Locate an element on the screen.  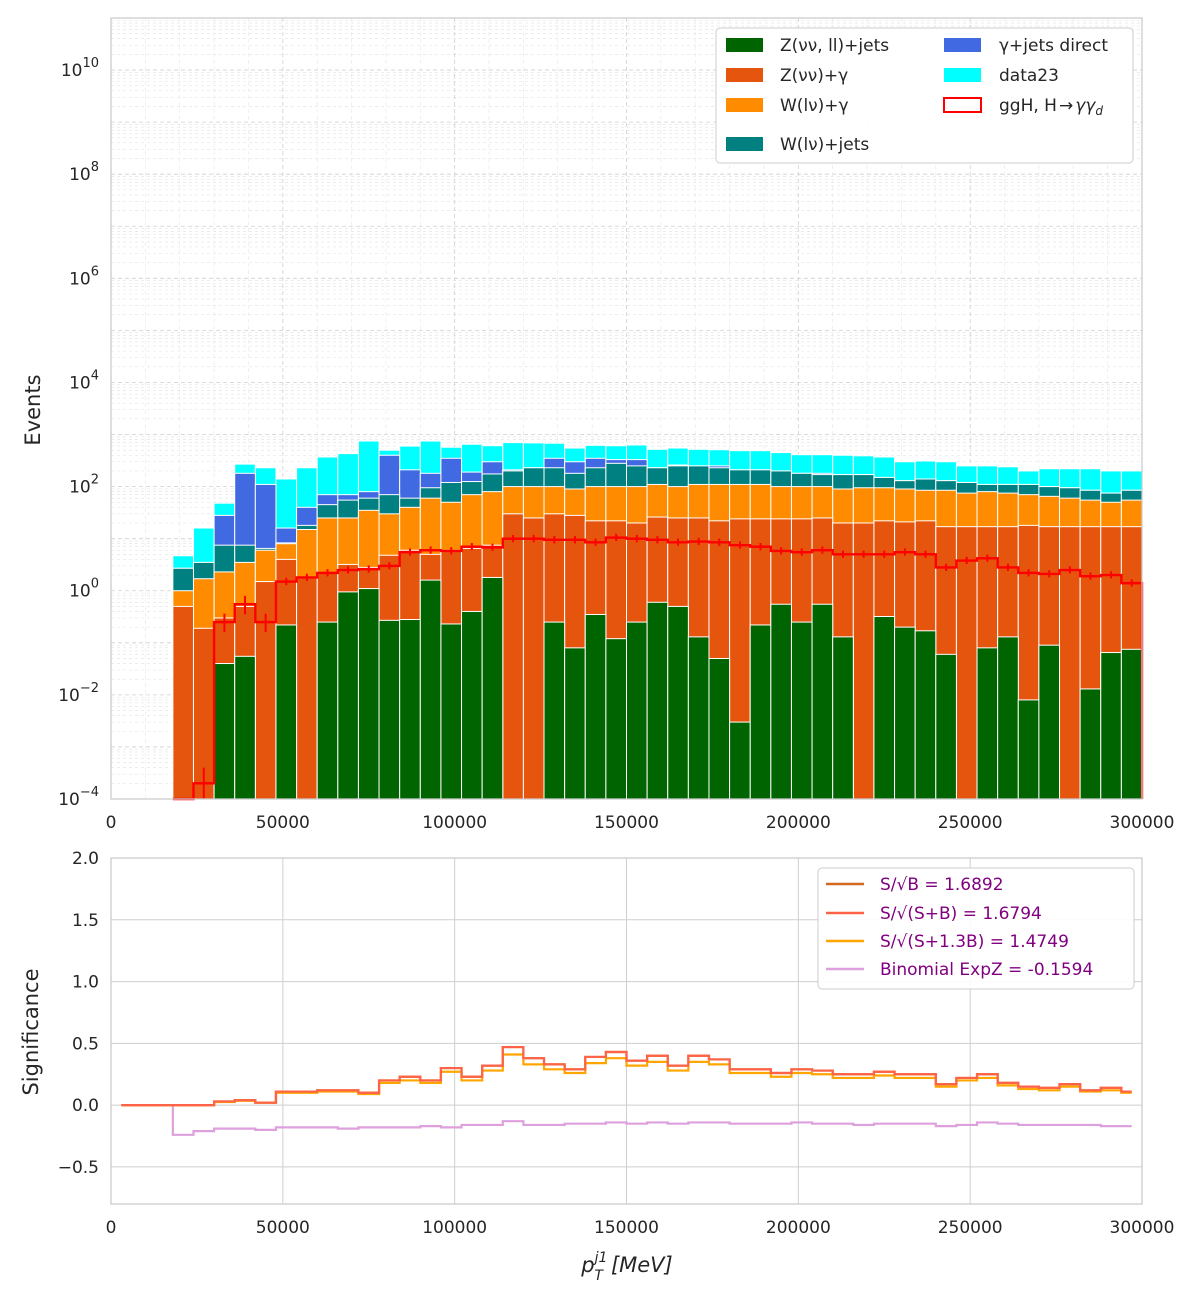
legend-label-binomial: Binomial ExpZ = -0.1594 is located at coordinates (986, 970).